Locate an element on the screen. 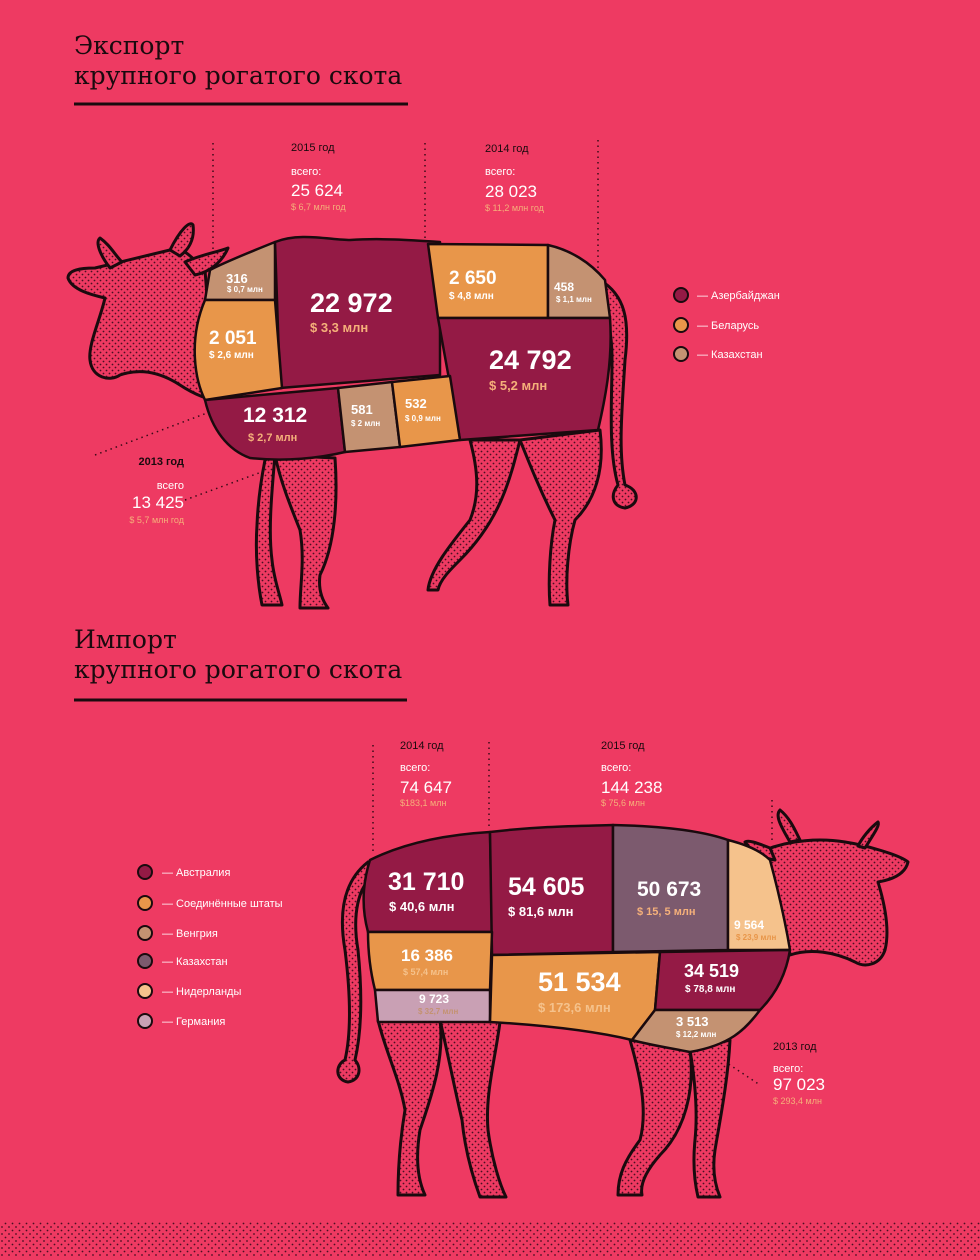  cell-money: $ 12,2 млн is located at coordinates (696, 1034).